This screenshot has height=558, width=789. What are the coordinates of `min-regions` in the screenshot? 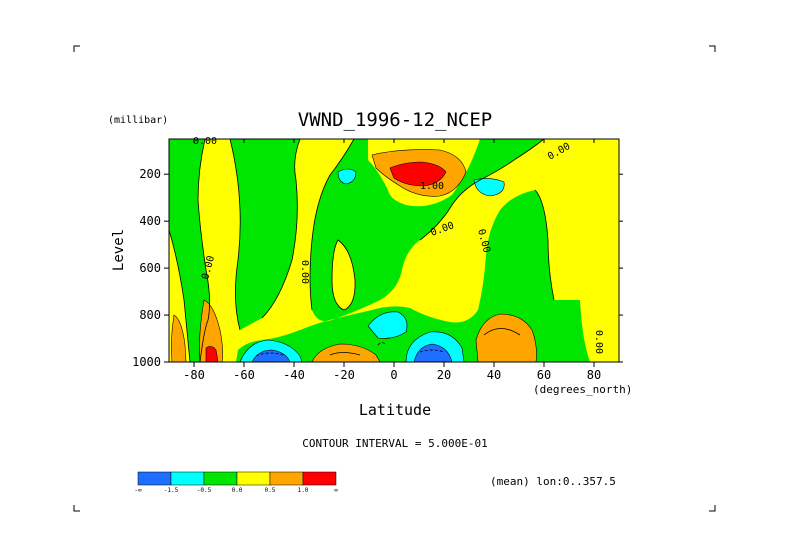 It's located at (352, 353).